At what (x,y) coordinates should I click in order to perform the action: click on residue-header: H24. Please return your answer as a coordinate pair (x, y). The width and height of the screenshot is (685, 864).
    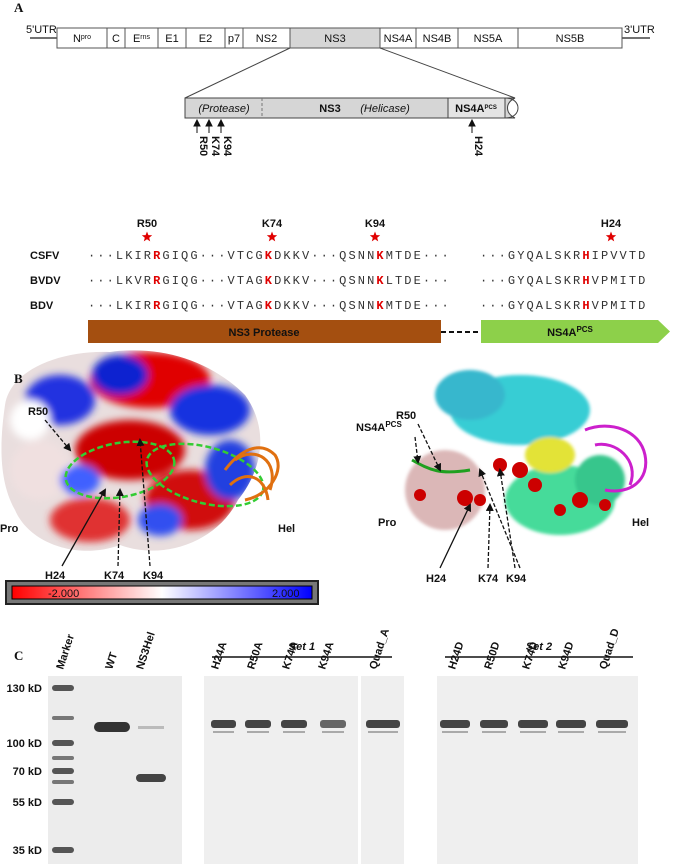
    Looking at the image, I should click on (611, 224).